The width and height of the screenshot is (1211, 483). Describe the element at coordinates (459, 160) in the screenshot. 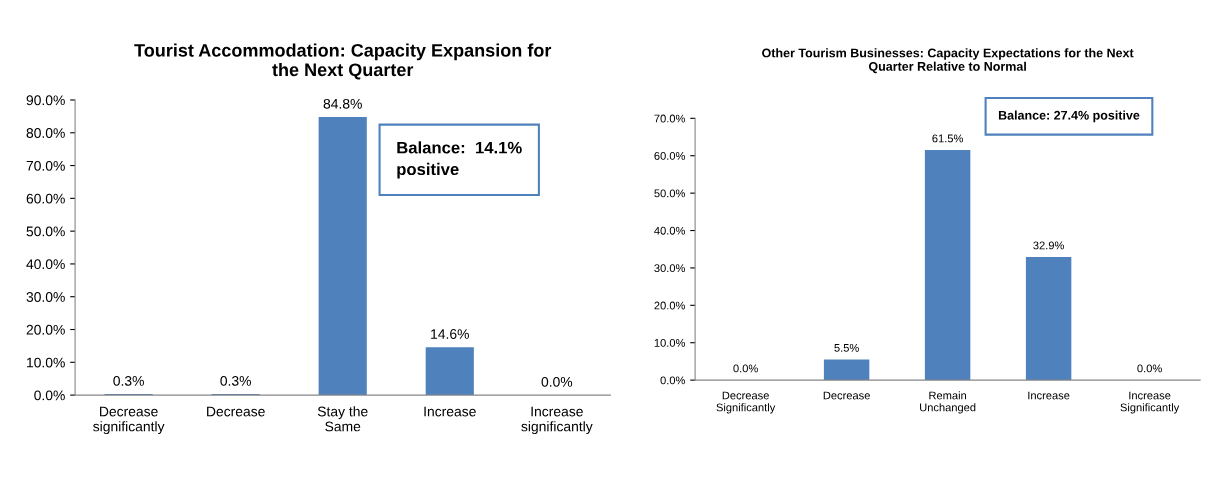

I see `annotation: Balance: 14.1% positive` at that location.